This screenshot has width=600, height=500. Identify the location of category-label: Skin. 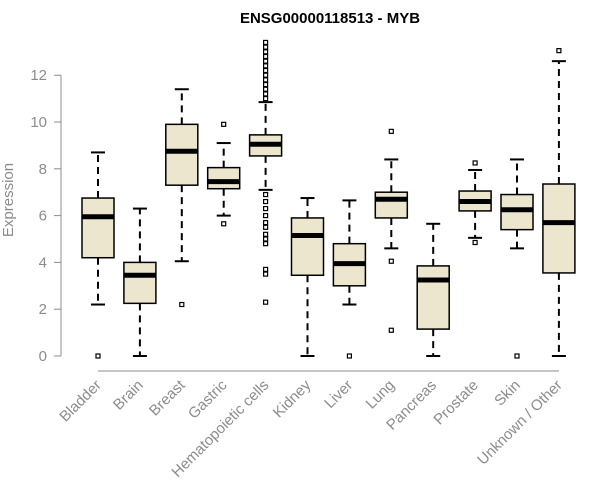
(507, 393).